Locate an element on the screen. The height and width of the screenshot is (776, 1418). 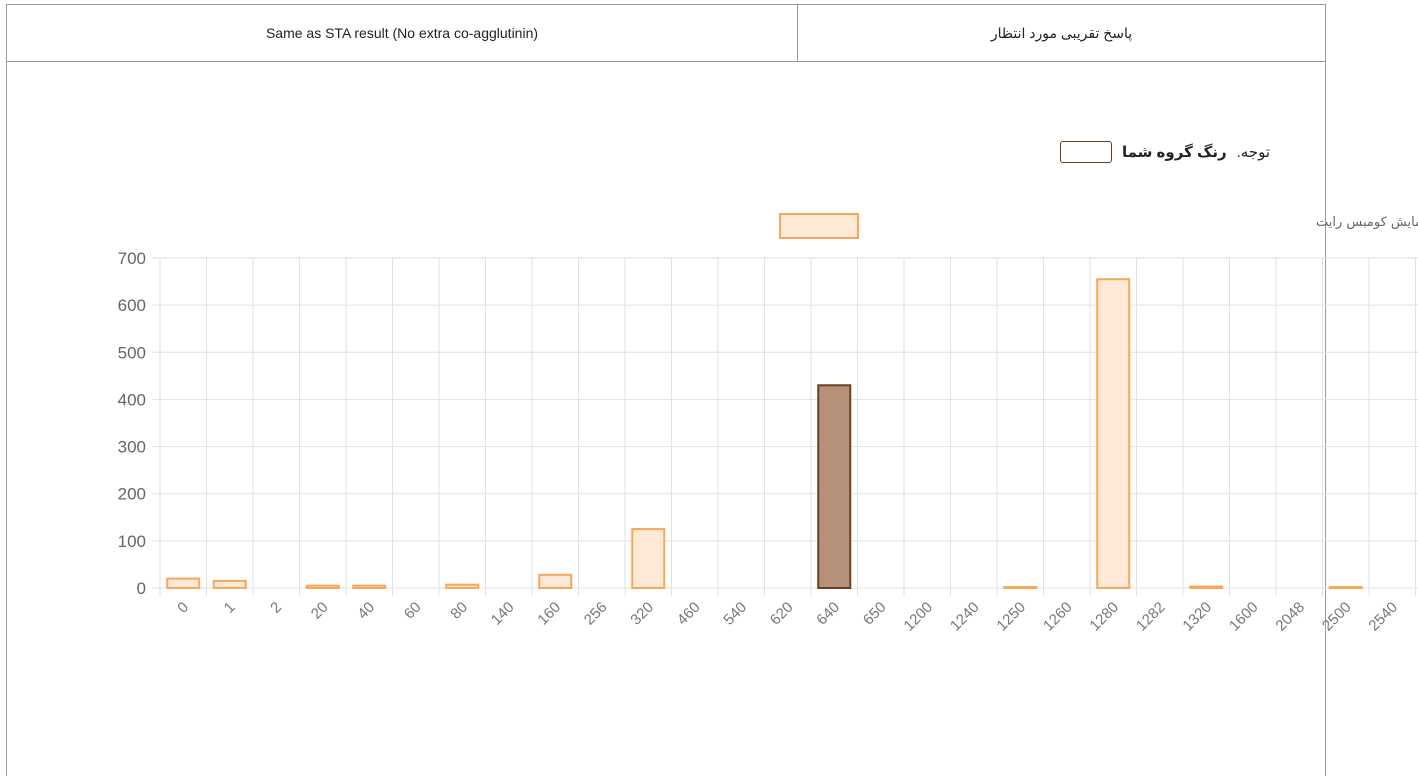
legend-swatch is located at coordinates (819, 226).